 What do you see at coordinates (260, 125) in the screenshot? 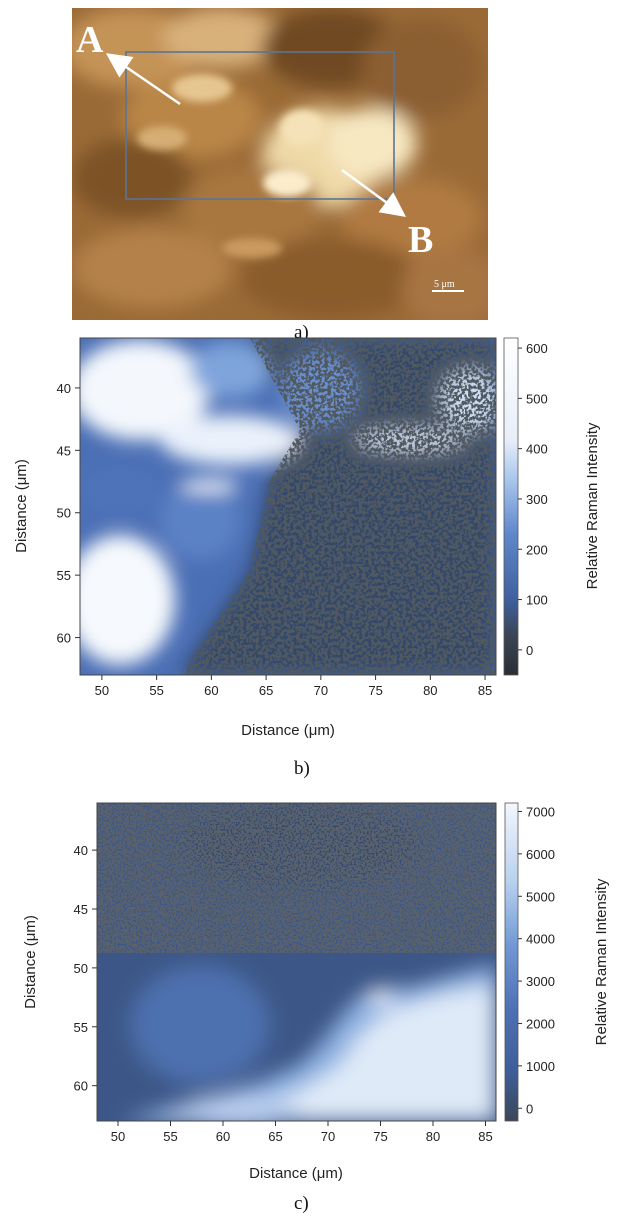
I see `scan-region-box` at bounding box center [260, 125].